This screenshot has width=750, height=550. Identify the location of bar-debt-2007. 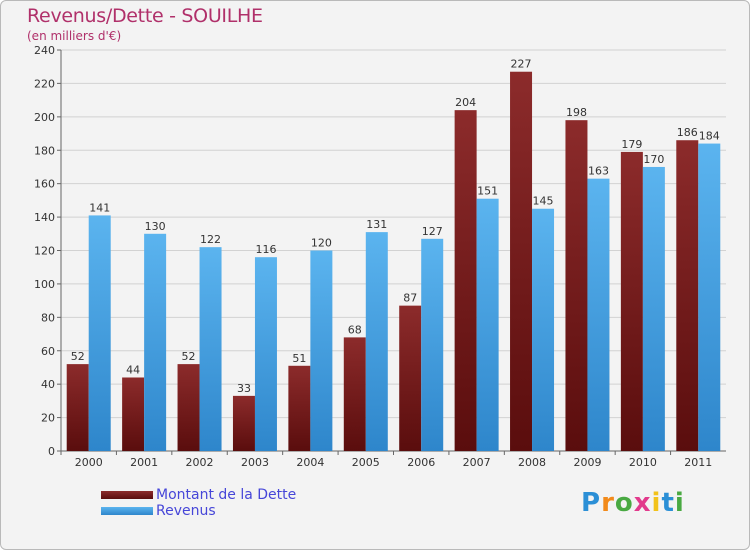
(465, 281).